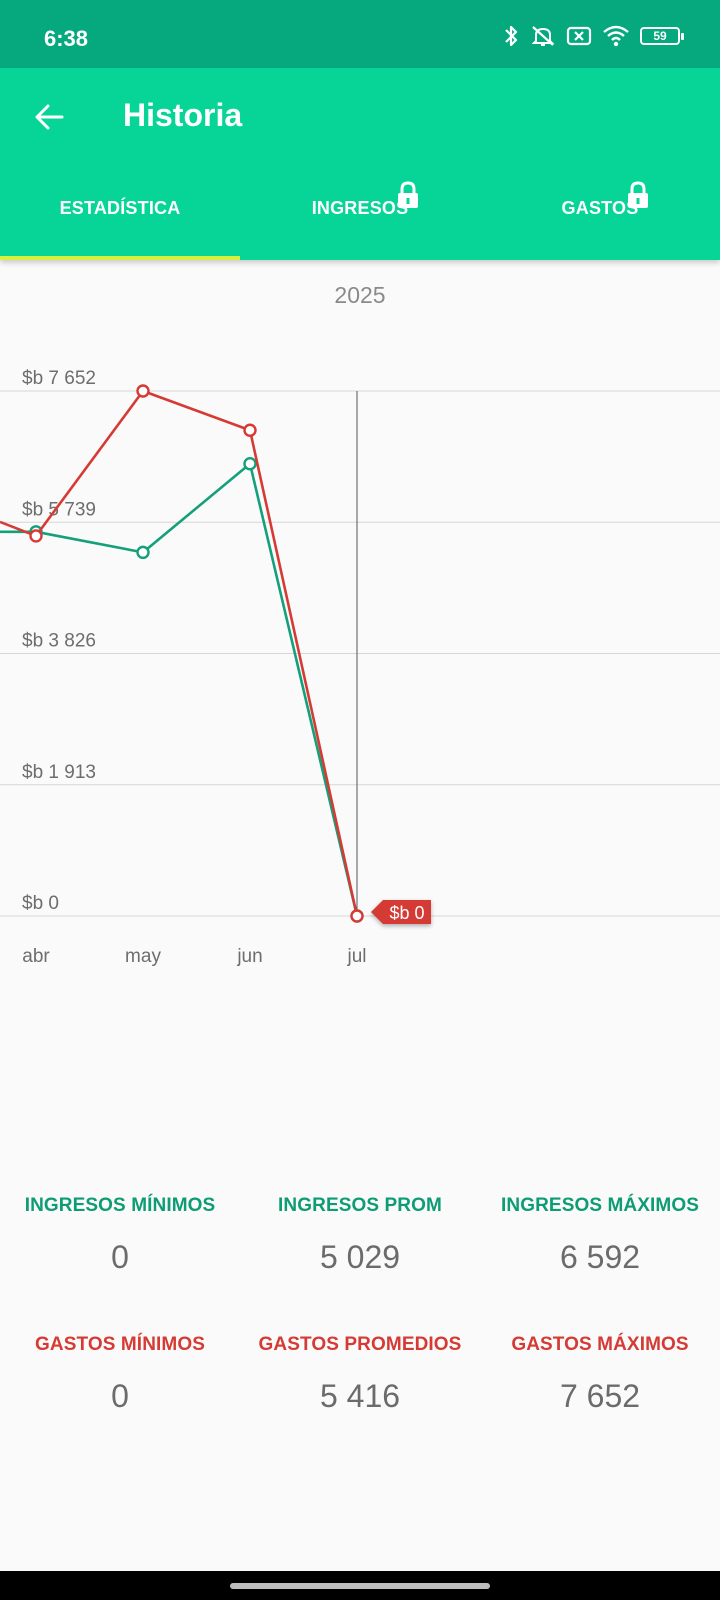  Describe the element at coordinates (593, 36) in the screenshot. I see `status-icons: 59` at that location.